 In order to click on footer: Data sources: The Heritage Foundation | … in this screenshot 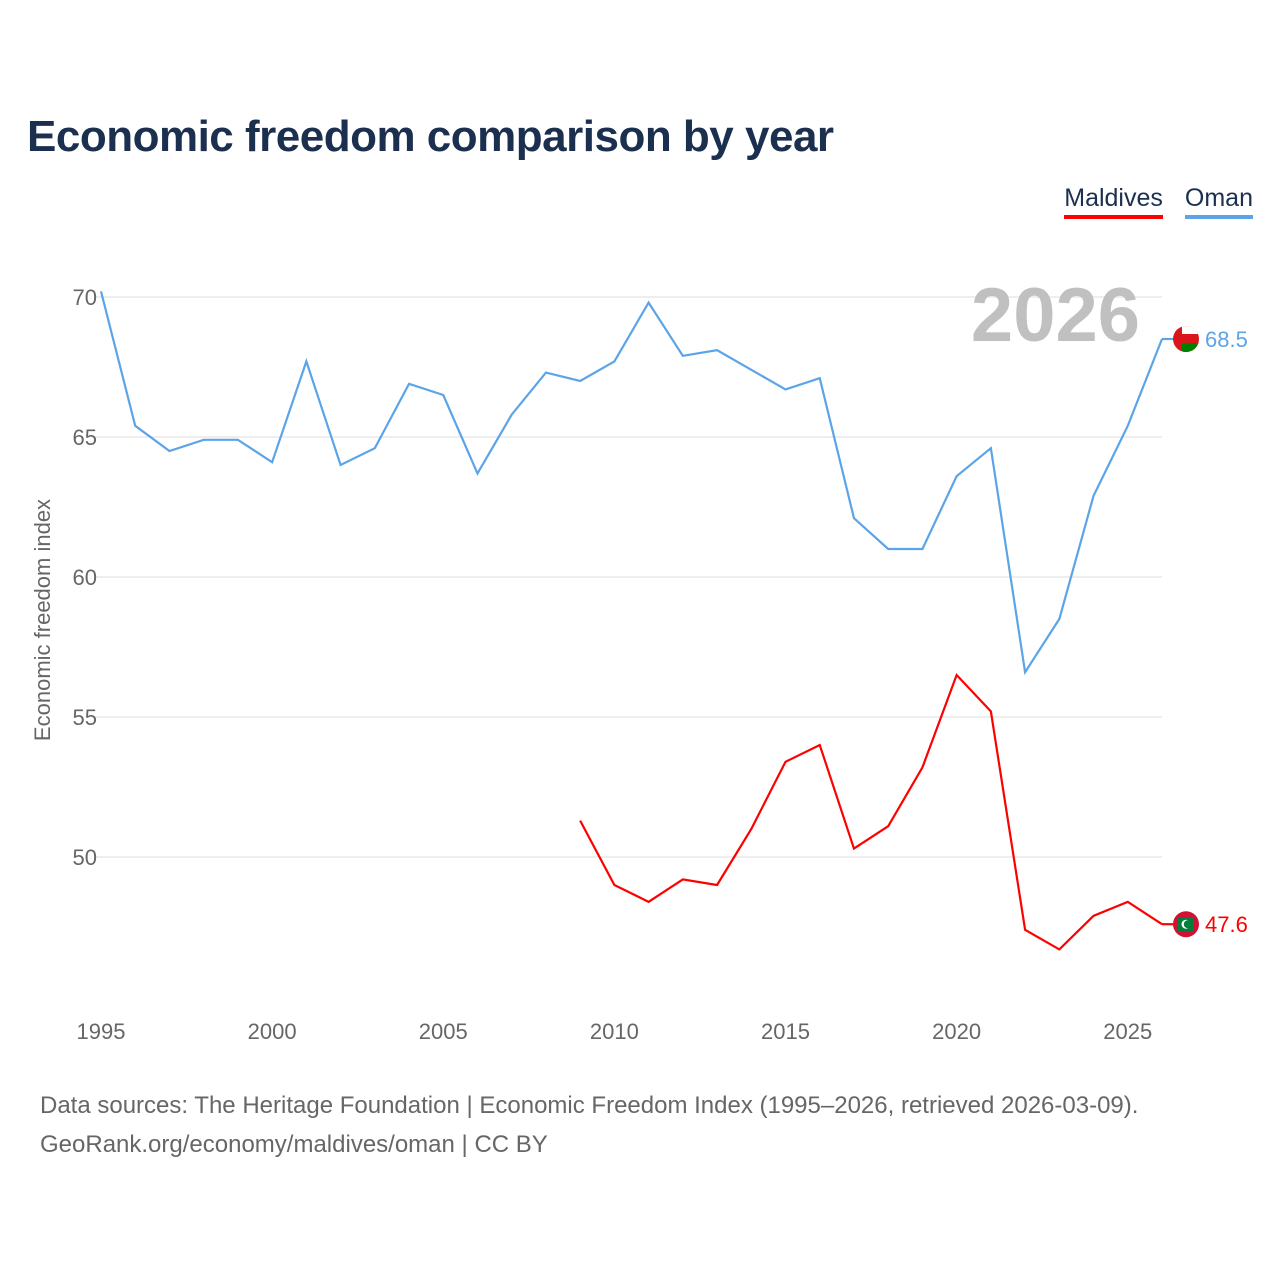, I will do `click(589, 1125)`.